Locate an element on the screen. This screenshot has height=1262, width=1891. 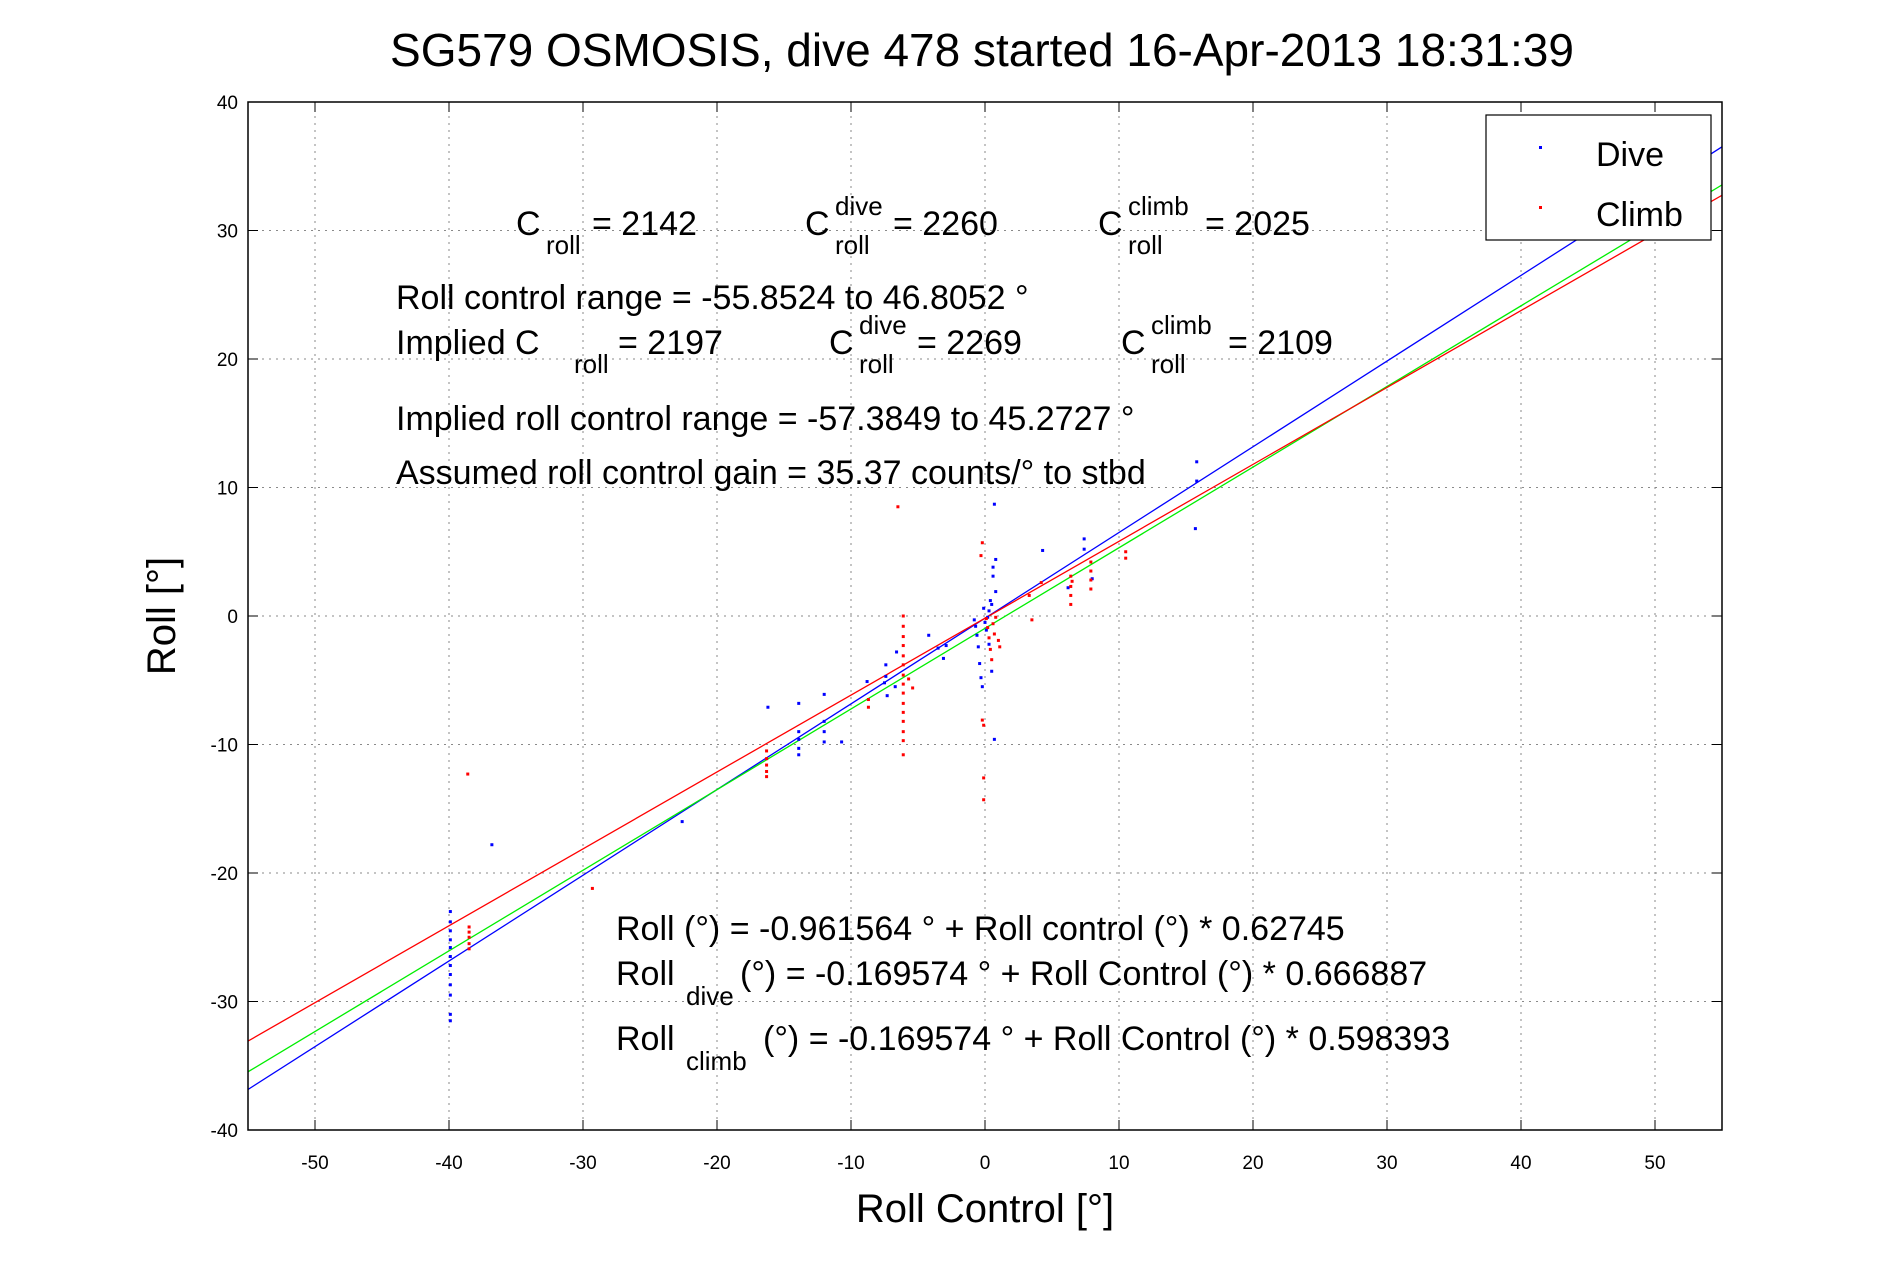
x-tick-label: -10 is located at coordinates (850, 1163).